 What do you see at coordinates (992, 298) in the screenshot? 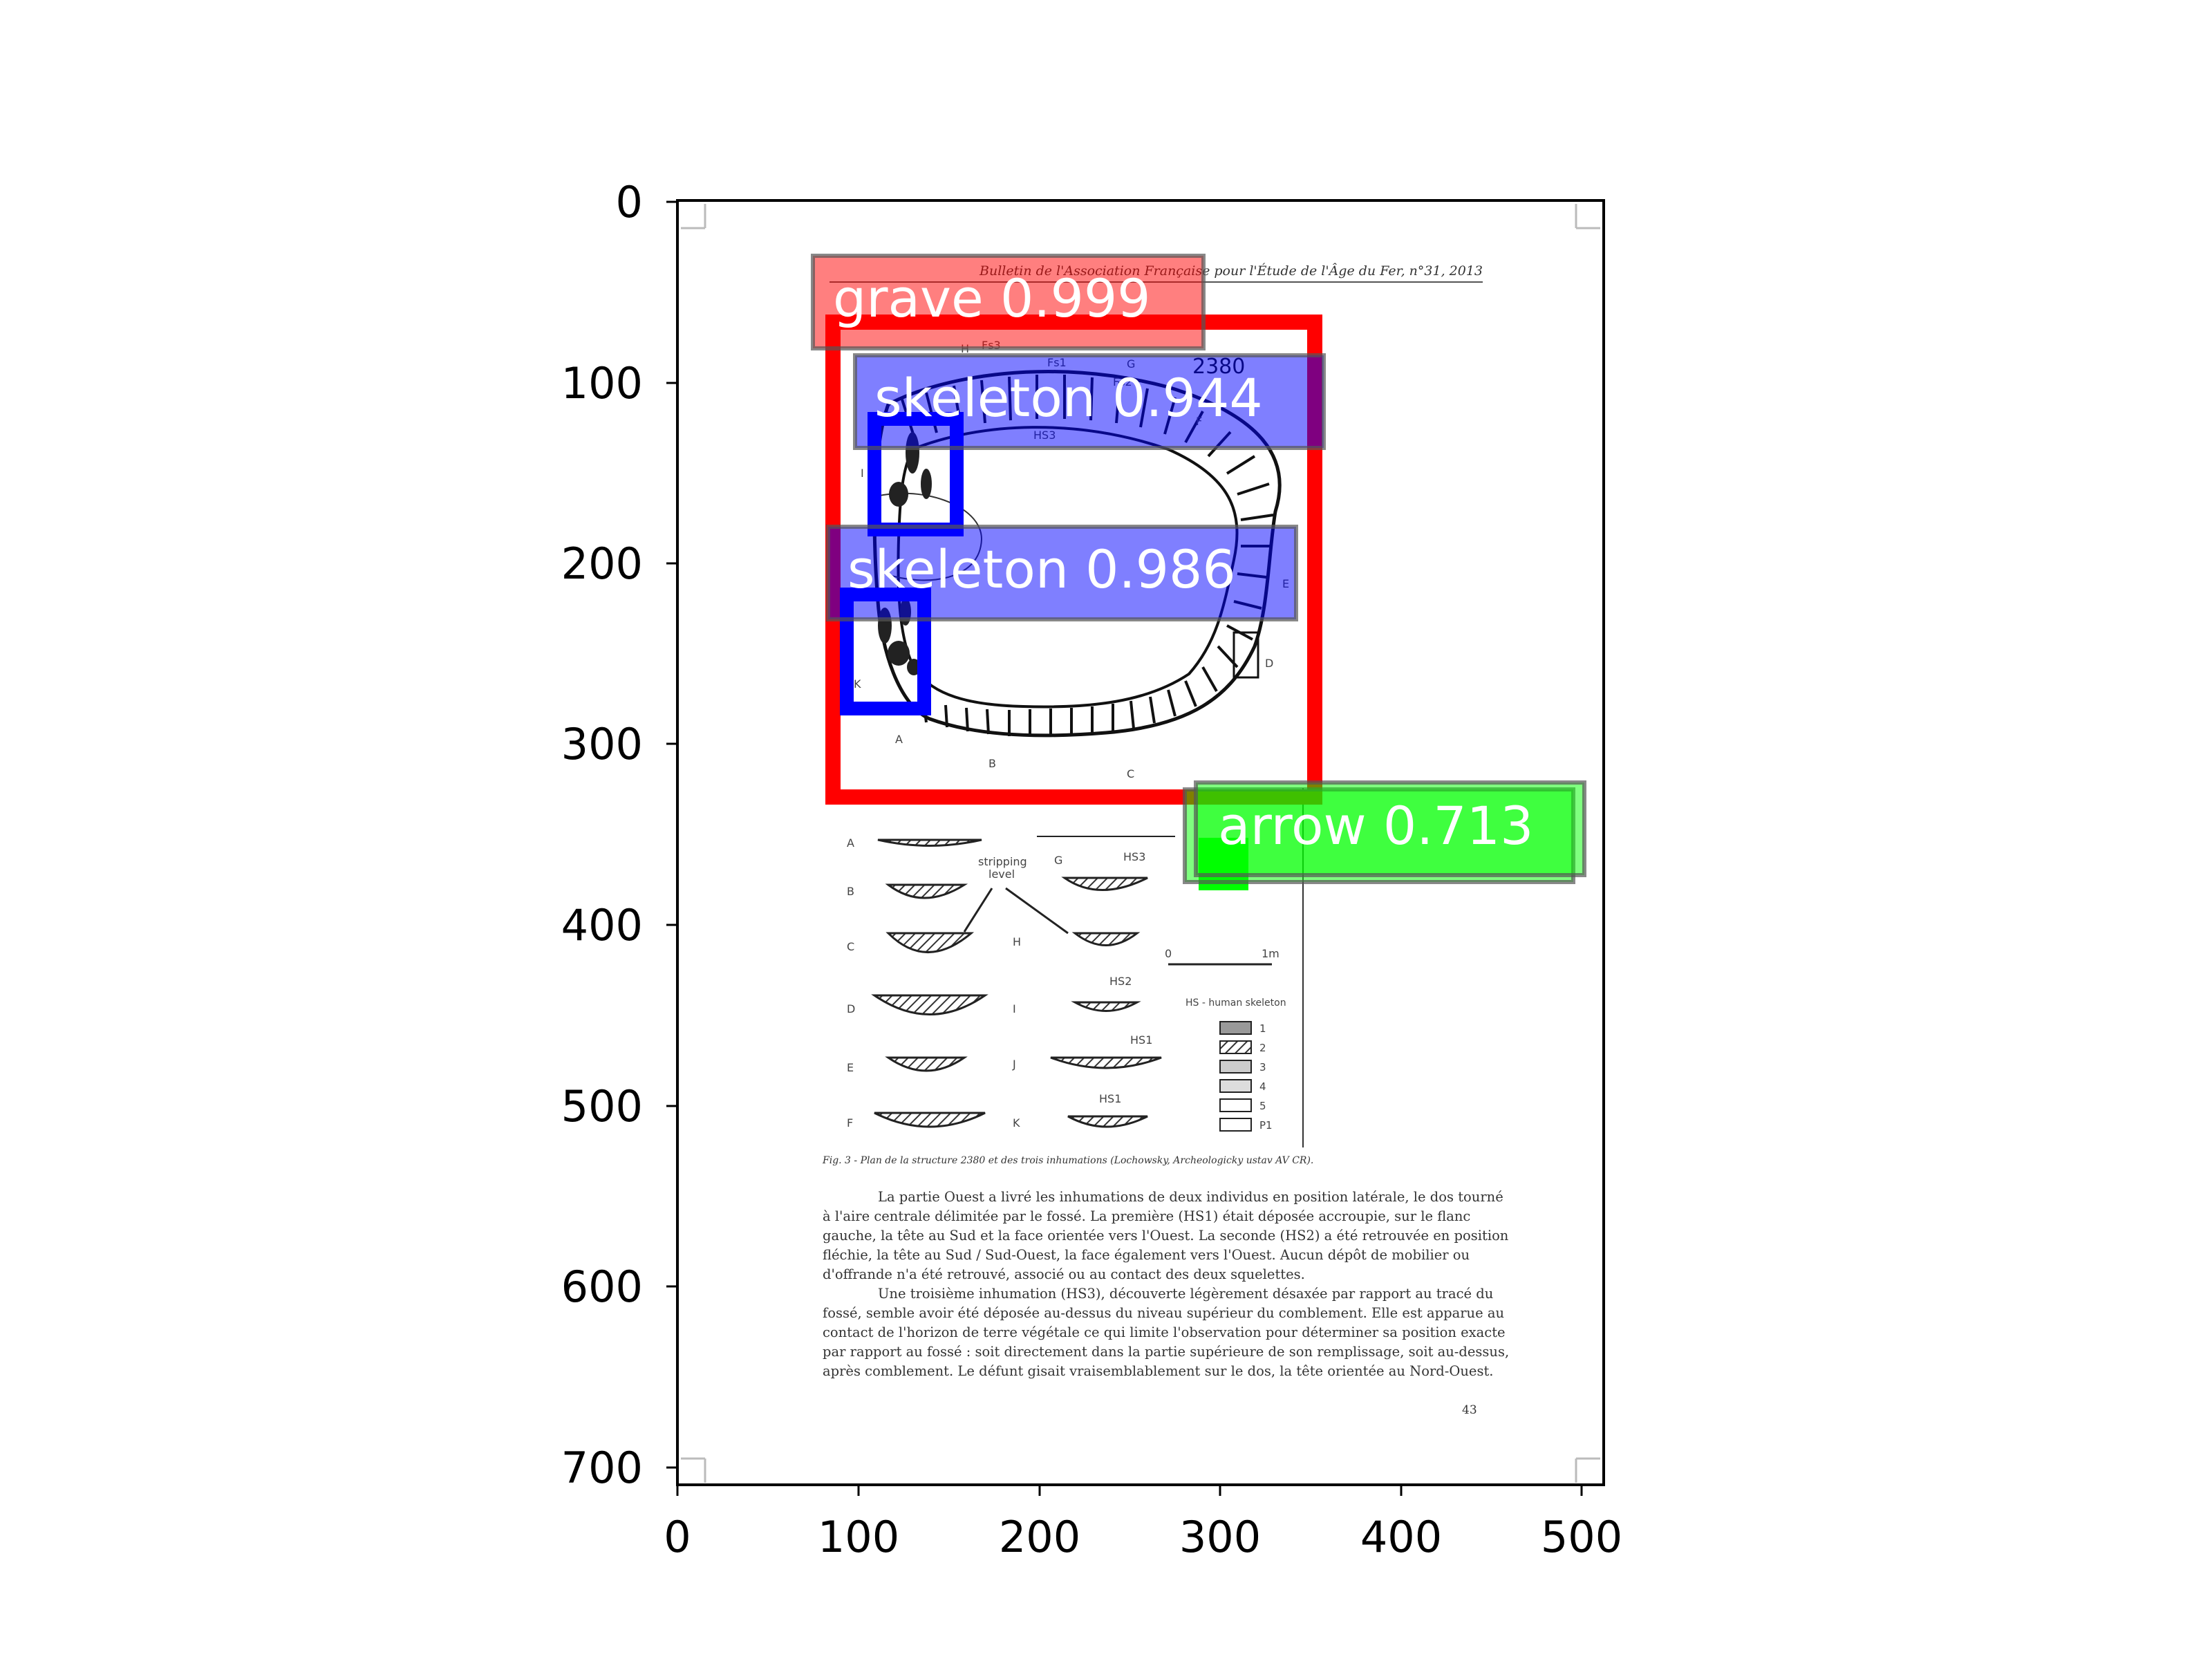
I see `grave-label: grave 0.999` at bounding box center [992, 298].